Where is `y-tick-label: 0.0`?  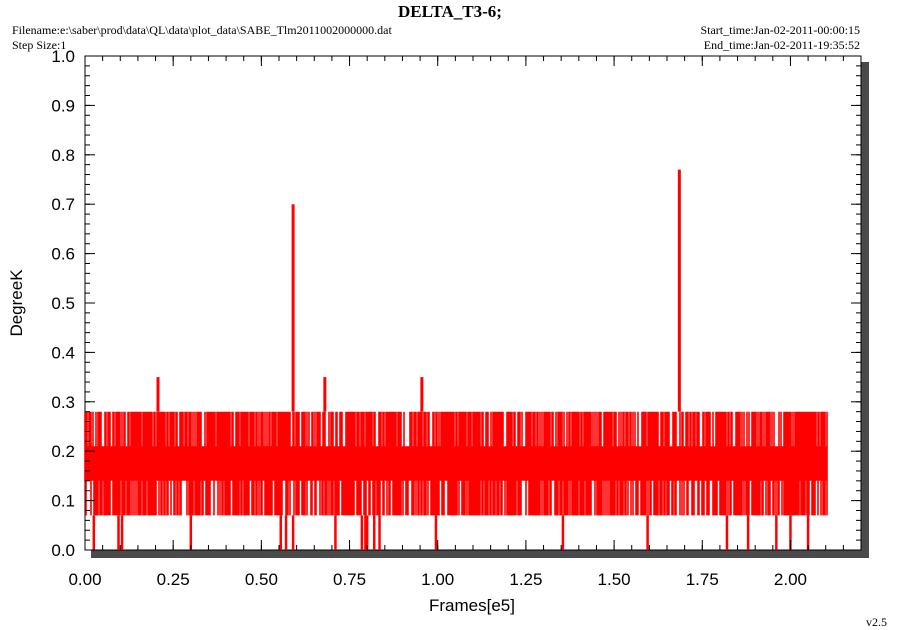 y-tick-label: 0.0 is located at coordinates (63, 550).